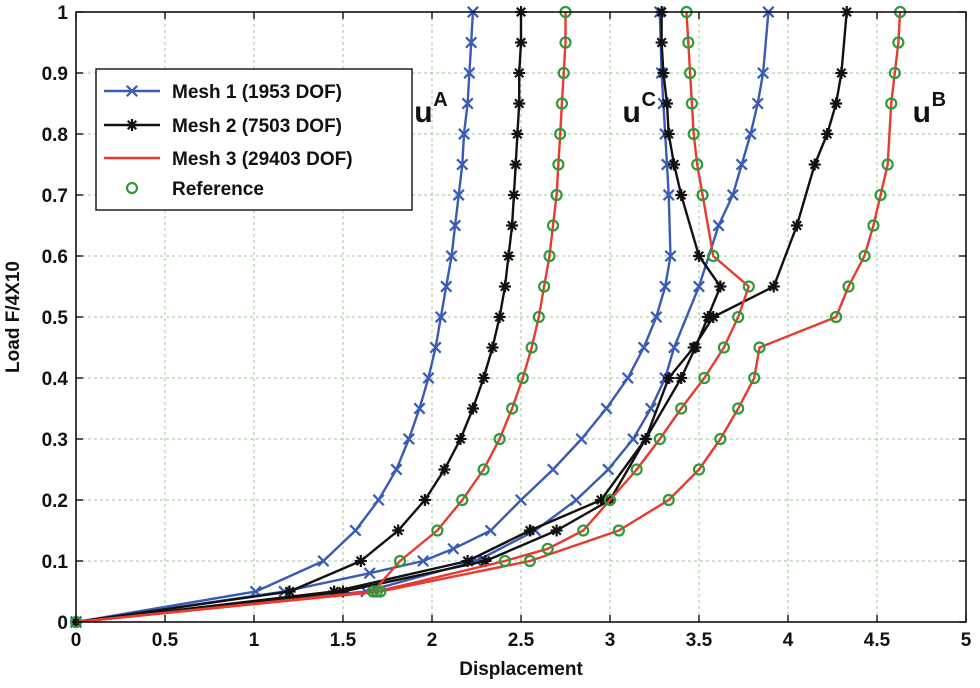 The height and width of the screenshot is (688, 980). I want to click on y-tick-label: 0.8, so click(55, 135).